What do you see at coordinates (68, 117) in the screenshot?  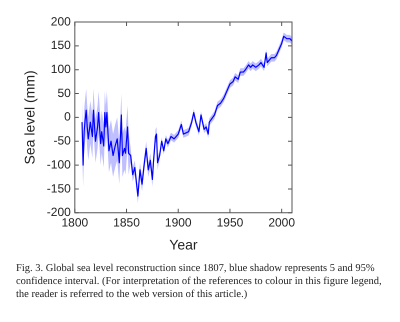 I see `y-tick-label: 0` at bounding box center [68, 117].